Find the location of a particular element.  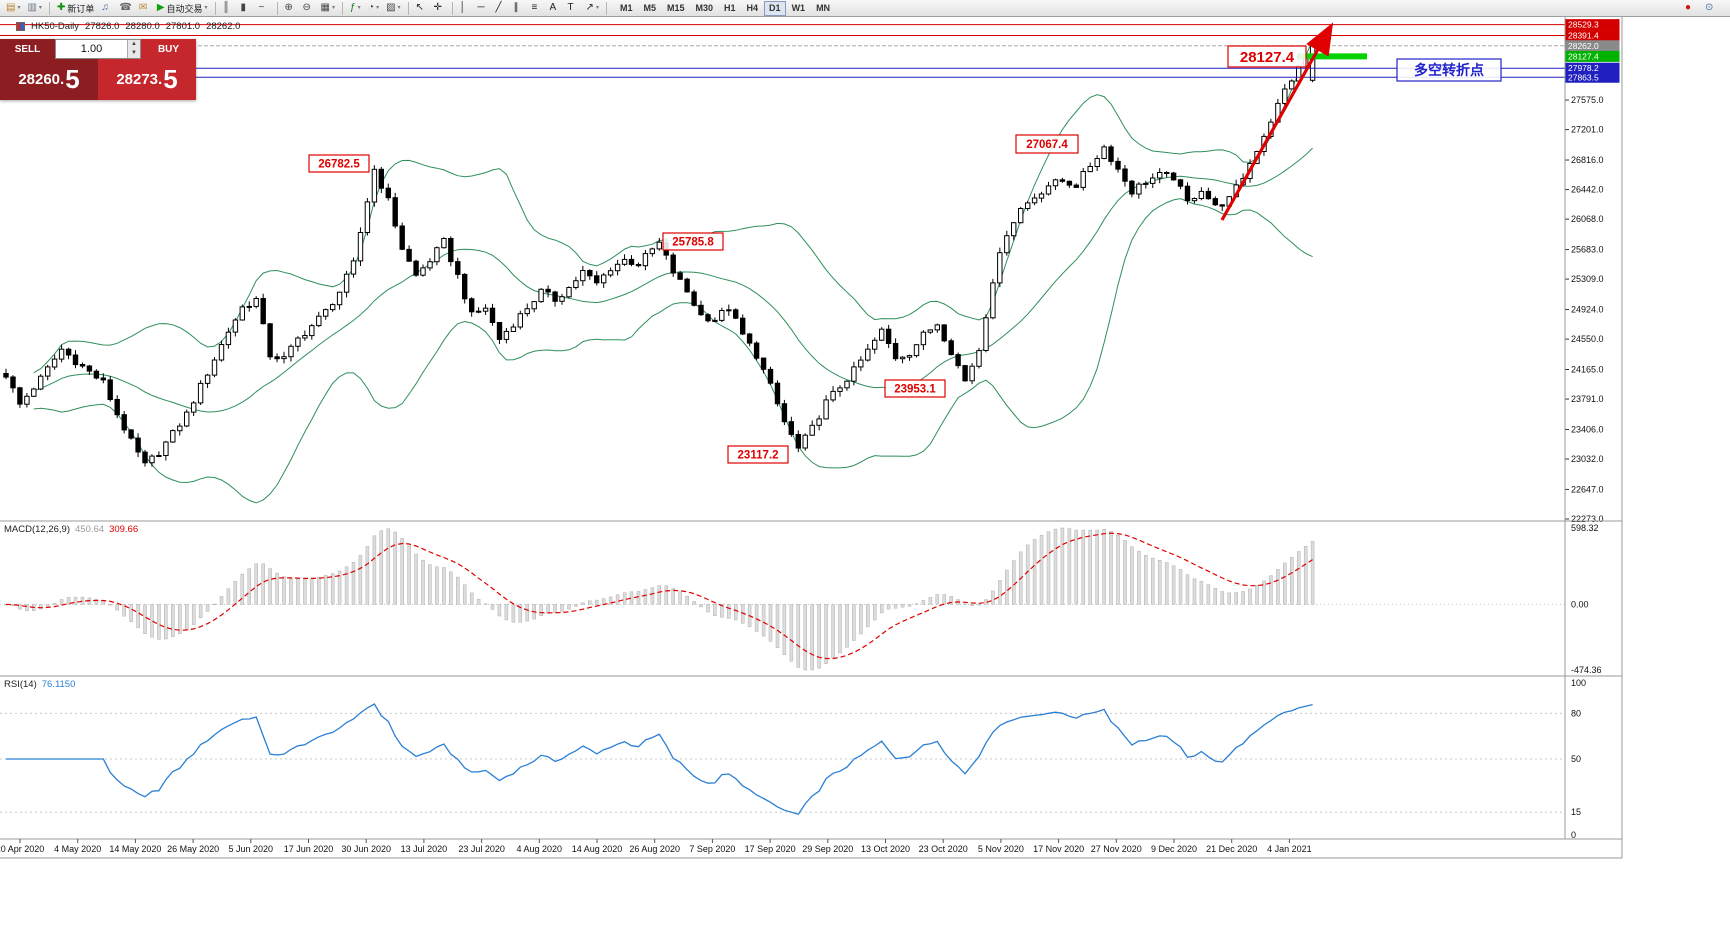

cursor-button: ↖ is located at coordinates (421, 8).